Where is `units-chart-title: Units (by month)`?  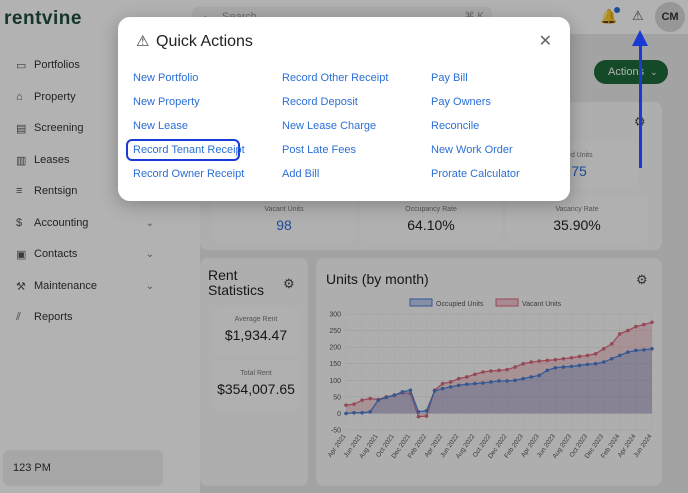 units-chart-title: Units (by month) is located at coordinates (377, 279).